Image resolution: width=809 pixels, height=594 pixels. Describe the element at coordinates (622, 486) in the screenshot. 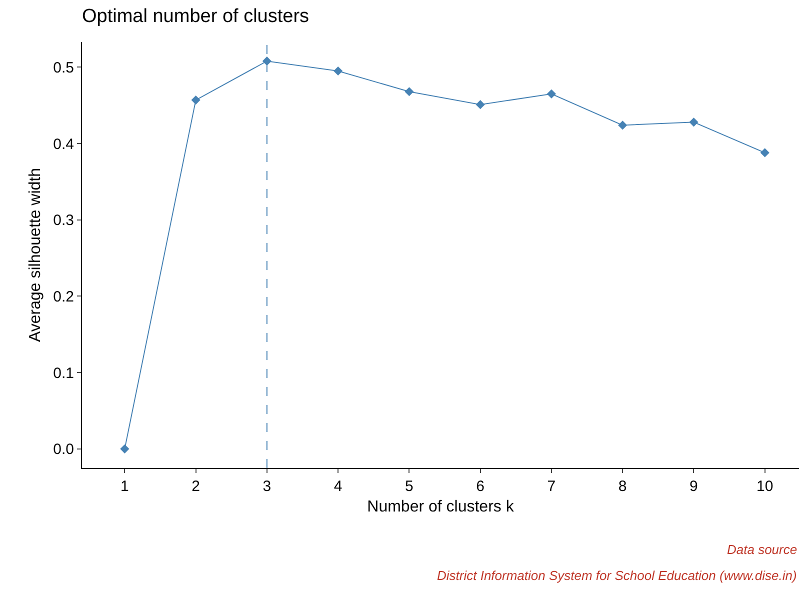

I see `x-tick-label: 8` at that location.